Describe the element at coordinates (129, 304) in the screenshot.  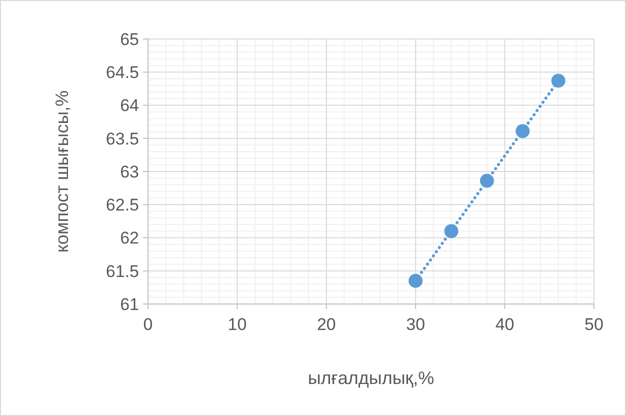
I see `y-tick-label: 61` at that location.